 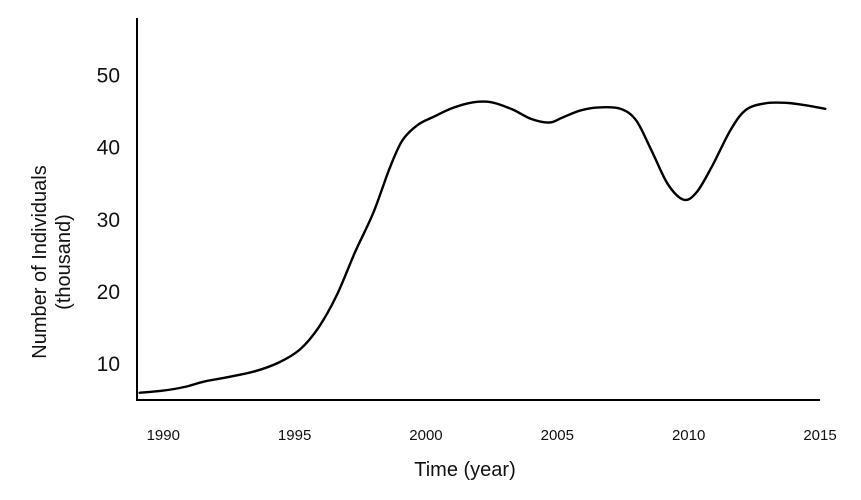 I want to click on y-axis-title: Number of Individuals (thousand), so click(x=52, y=261).